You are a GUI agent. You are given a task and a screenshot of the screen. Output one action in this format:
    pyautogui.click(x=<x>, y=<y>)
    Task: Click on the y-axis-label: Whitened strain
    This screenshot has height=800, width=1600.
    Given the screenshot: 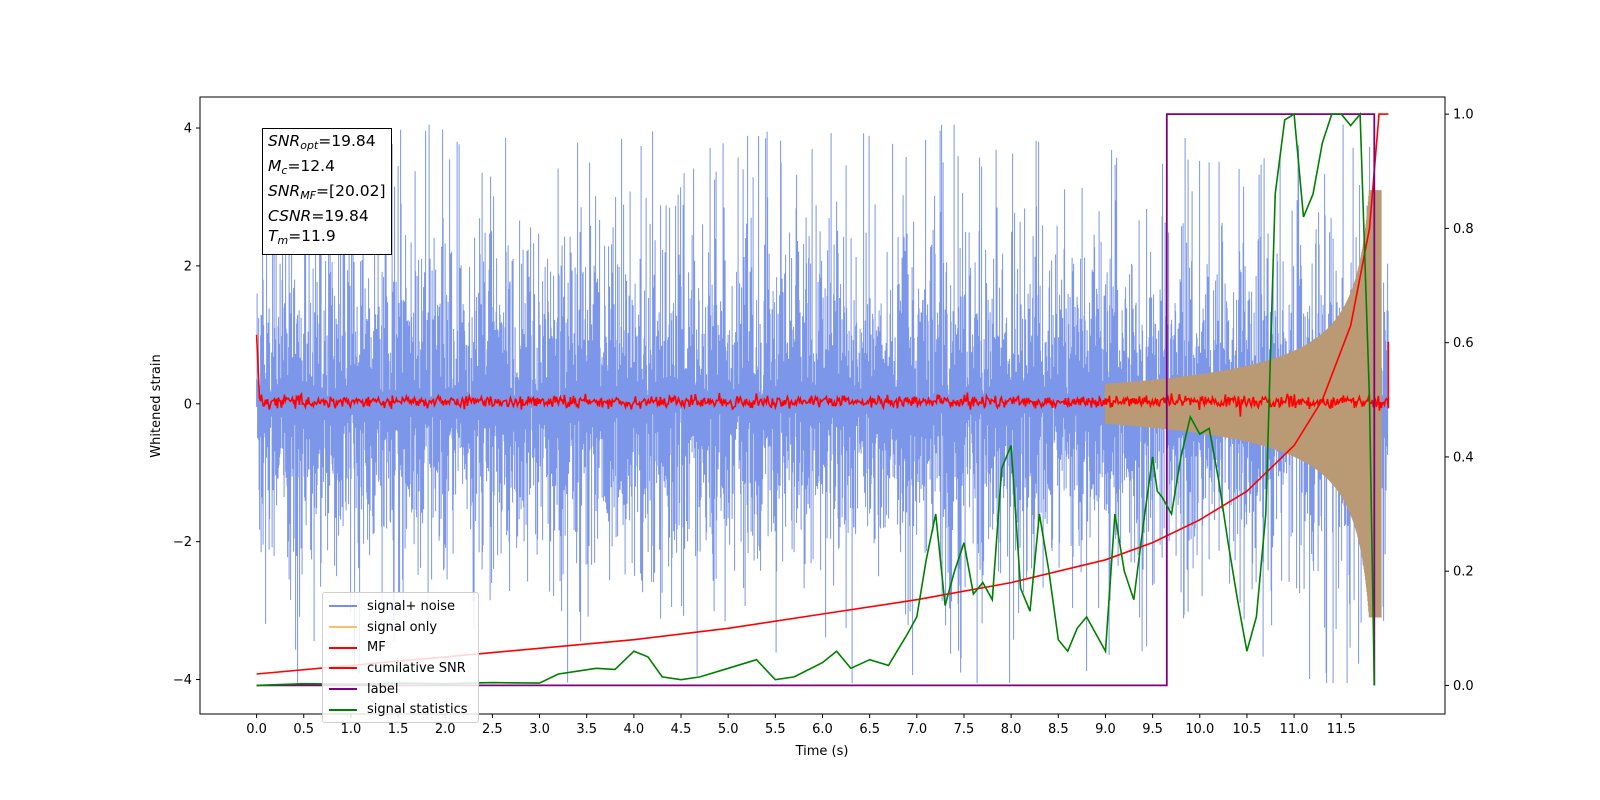 What is the action you would take?
    pyautogui.click(x=156, y=405)
    